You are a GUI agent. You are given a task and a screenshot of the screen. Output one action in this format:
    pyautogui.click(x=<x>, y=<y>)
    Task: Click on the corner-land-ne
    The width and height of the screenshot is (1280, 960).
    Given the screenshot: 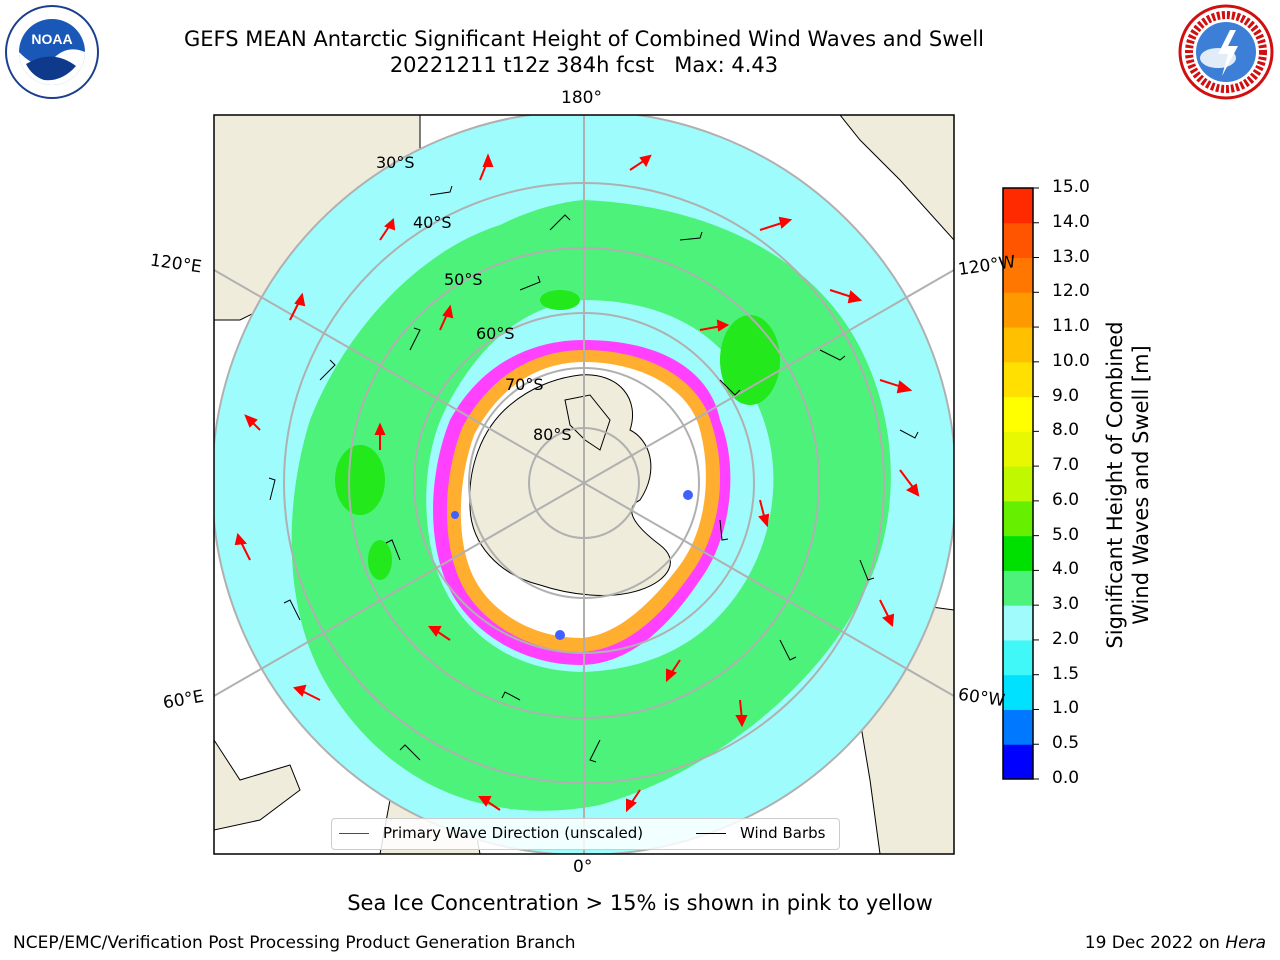 What is the action you would take?
    pyautogui.click(x=896, y=178)
    